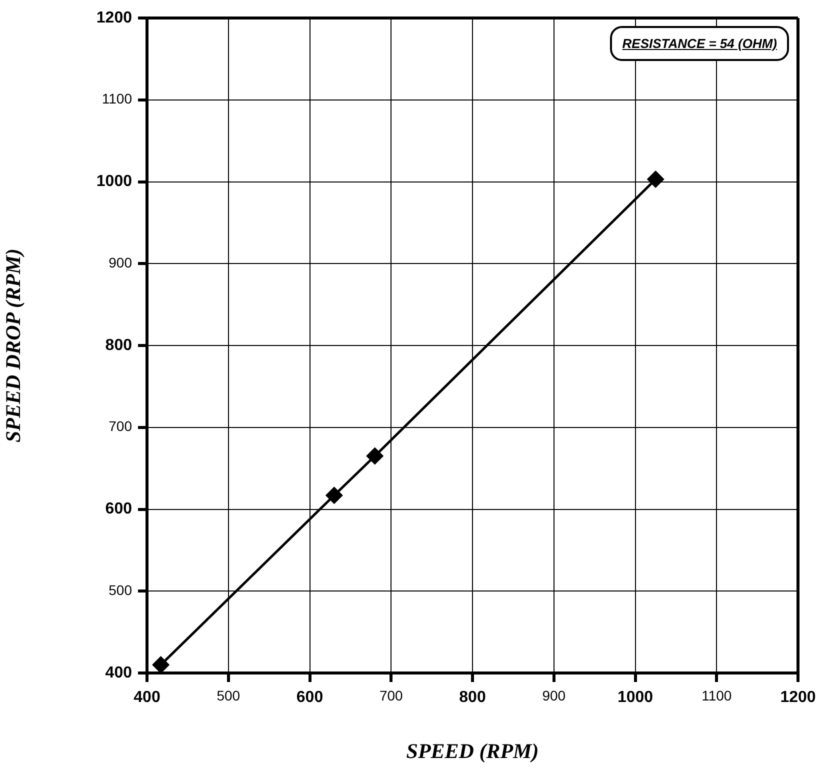 The height and width of the screenshot is (767, 829). What do you see at coordinates (120, 426) in the screenshot?
I see `y-tick-label: 700` at bounding box center [120, 426].